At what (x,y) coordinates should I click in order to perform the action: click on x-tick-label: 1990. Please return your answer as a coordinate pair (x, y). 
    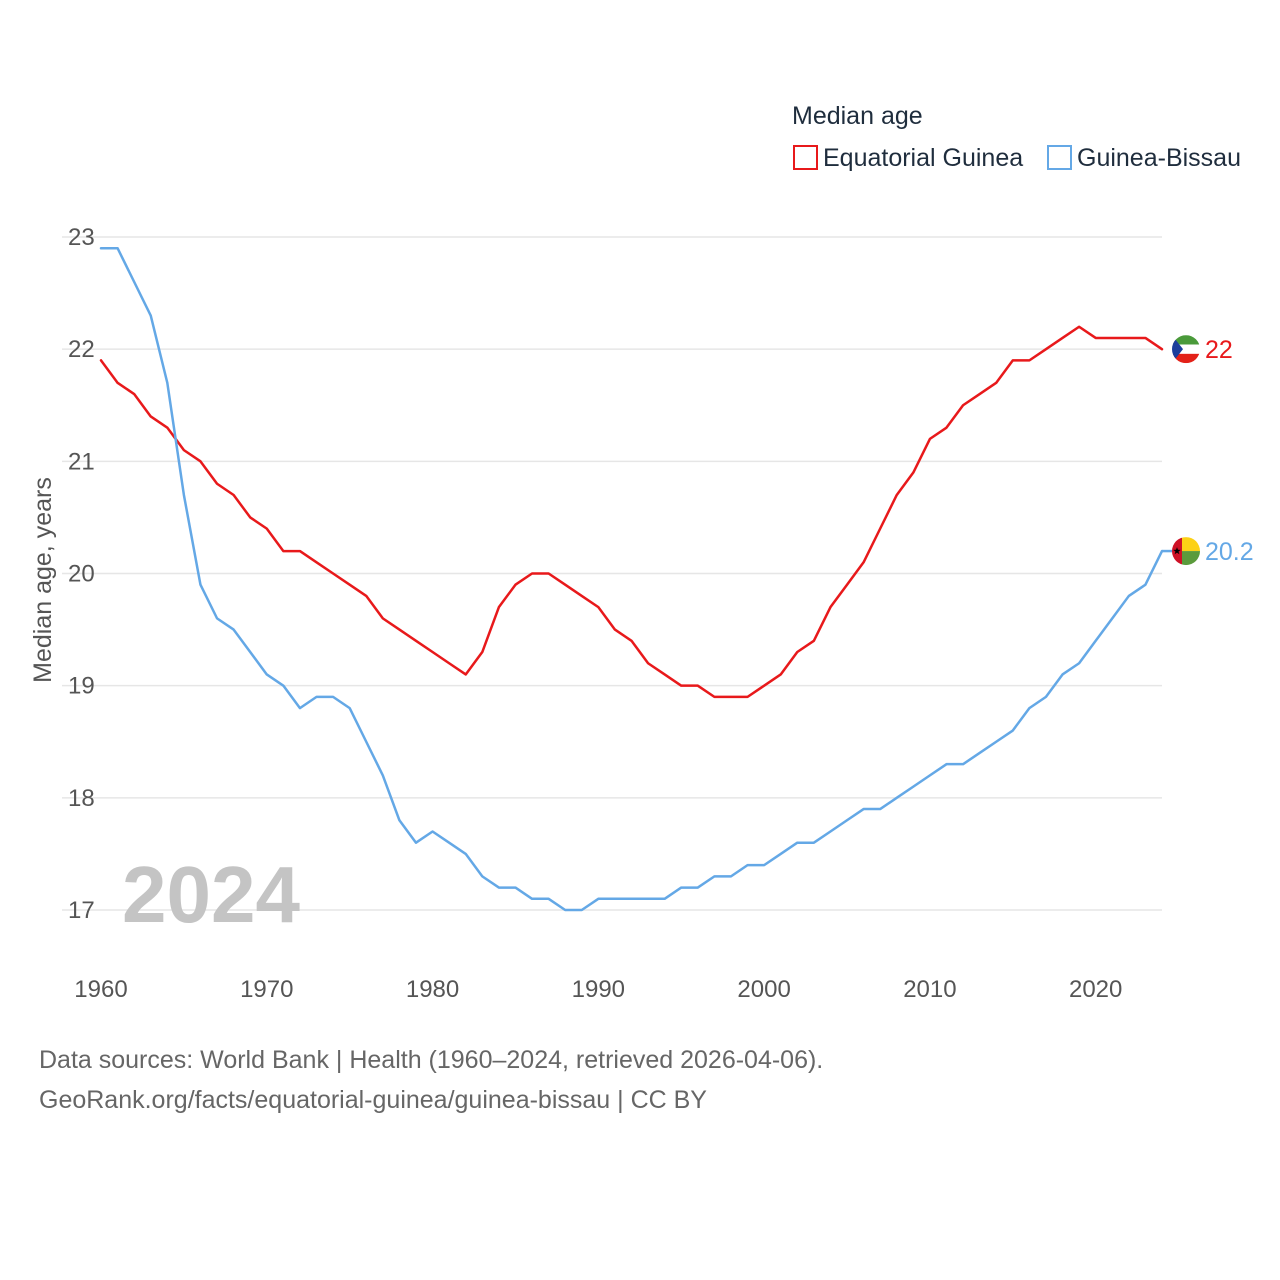
    Looking at the image, I should click on (598, 989).